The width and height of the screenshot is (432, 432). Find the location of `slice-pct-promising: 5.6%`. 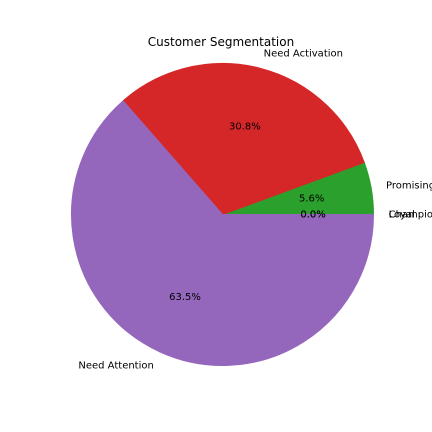

slice-pct-promising: 5.6% is located at coordinates (311, 199).